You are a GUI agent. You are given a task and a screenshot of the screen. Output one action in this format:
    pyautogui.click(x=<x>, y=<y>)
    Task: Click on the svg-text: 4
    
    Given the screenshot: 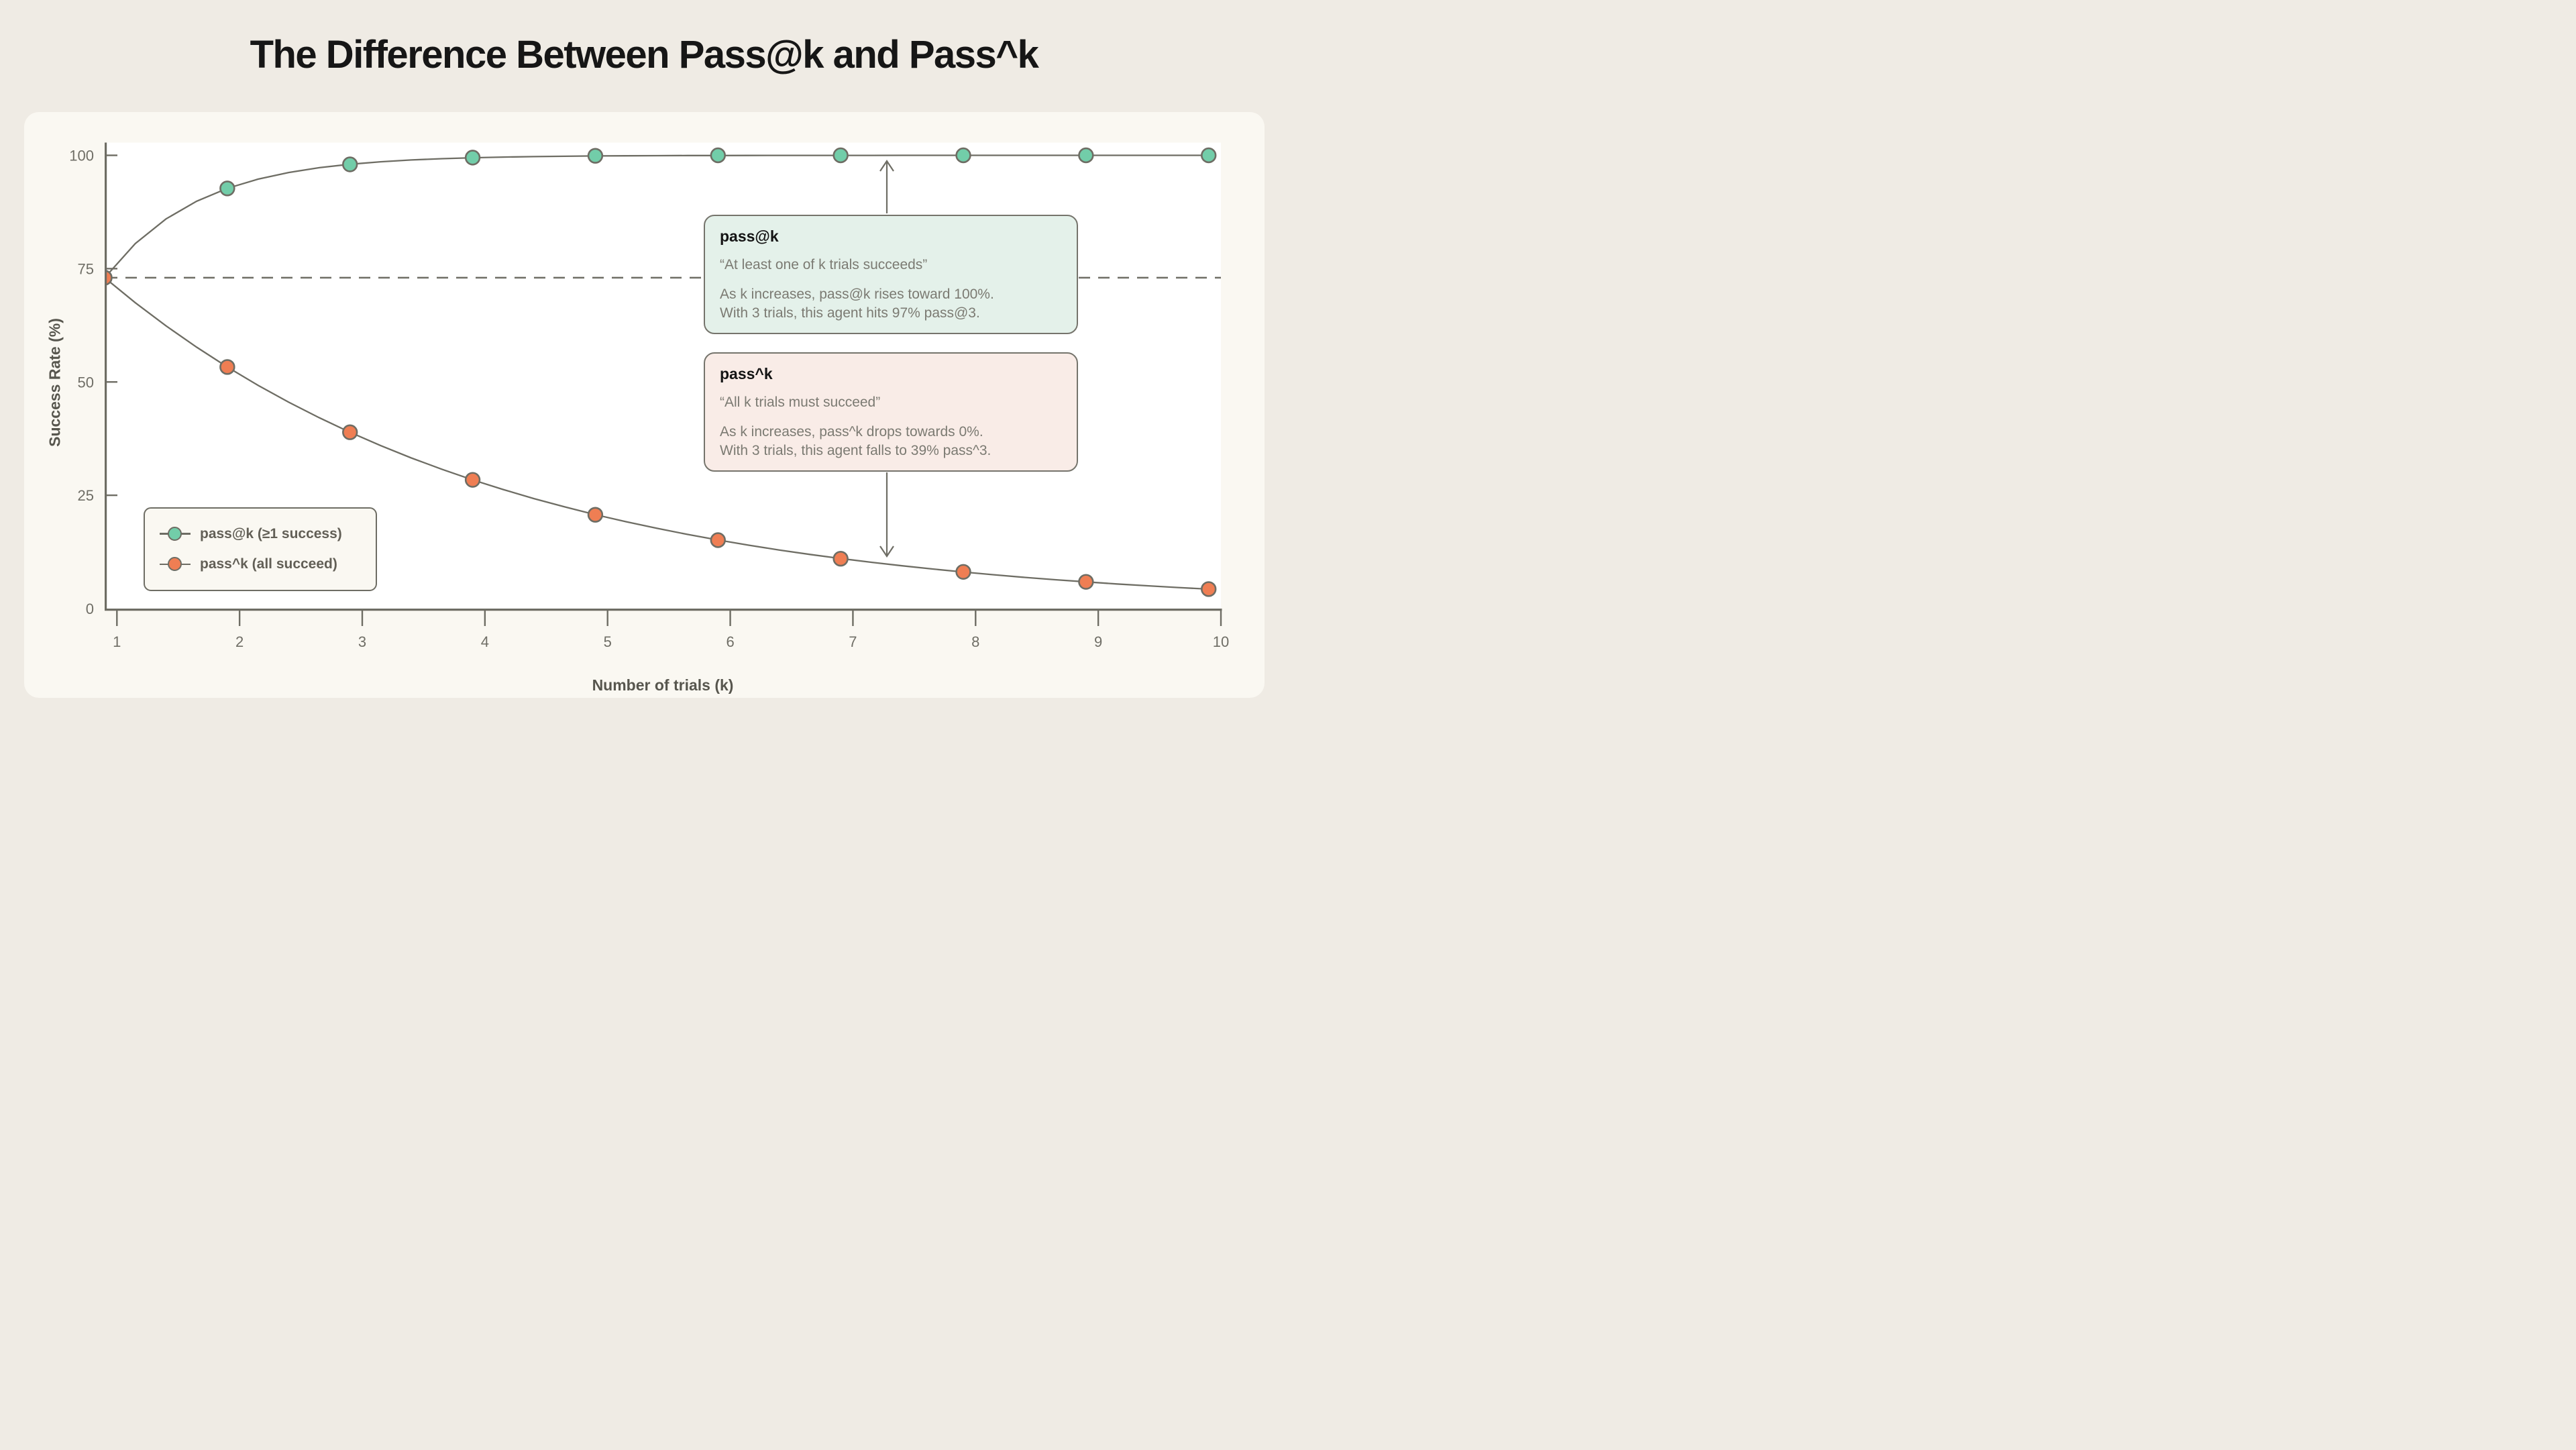 What is the action you would take?
    pyautogui.click(x=485, y=641)
    